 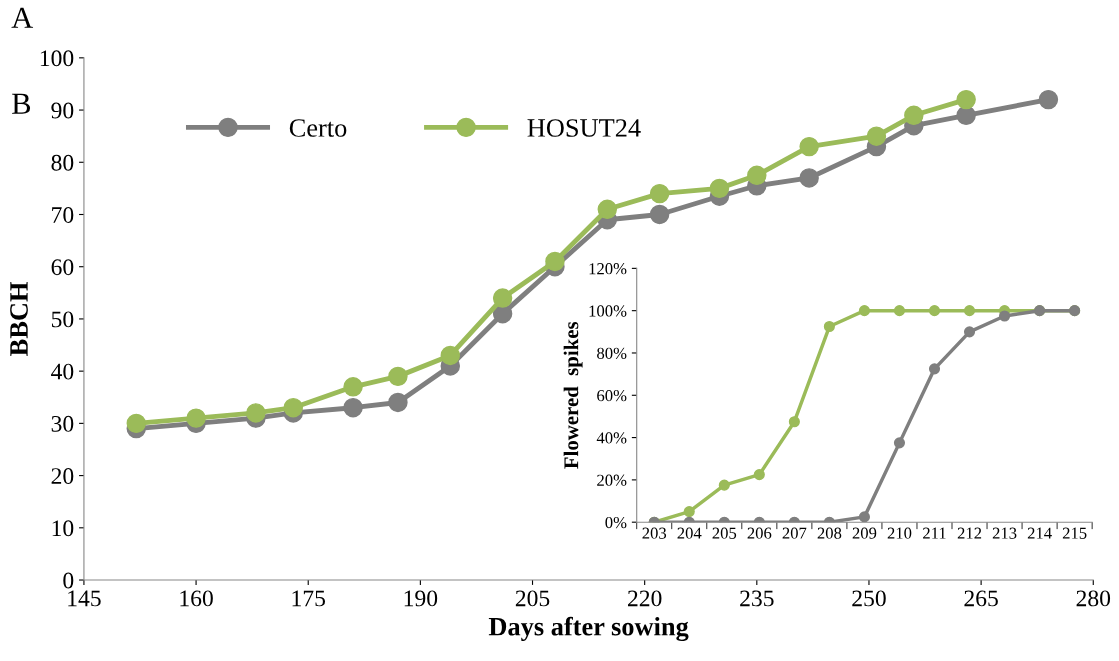 I want to click on y-tick-label: 100%, so click(x=608, y=311).